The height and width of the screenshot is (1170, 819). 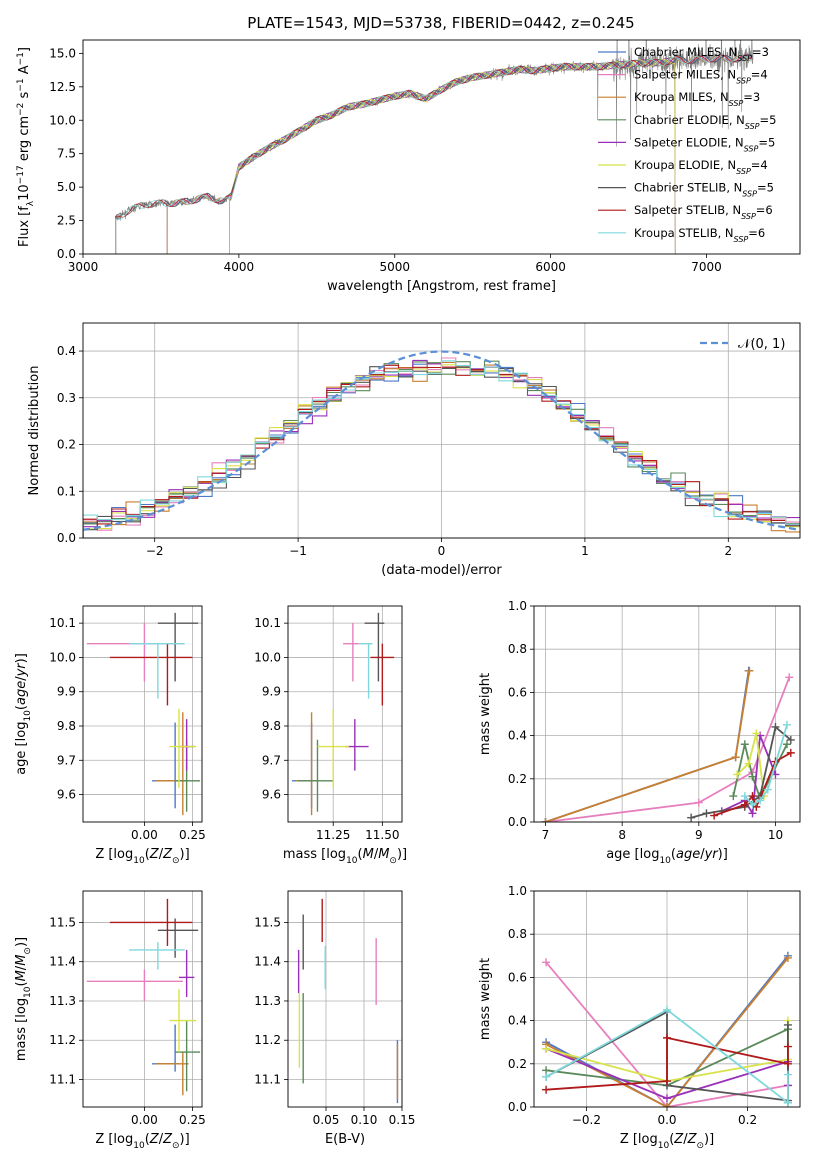 What do you see at coordinates (34, 431) in the screenshot?
I see `residuals-ylabel: Normed distribution` at bounding box center [34, 431].